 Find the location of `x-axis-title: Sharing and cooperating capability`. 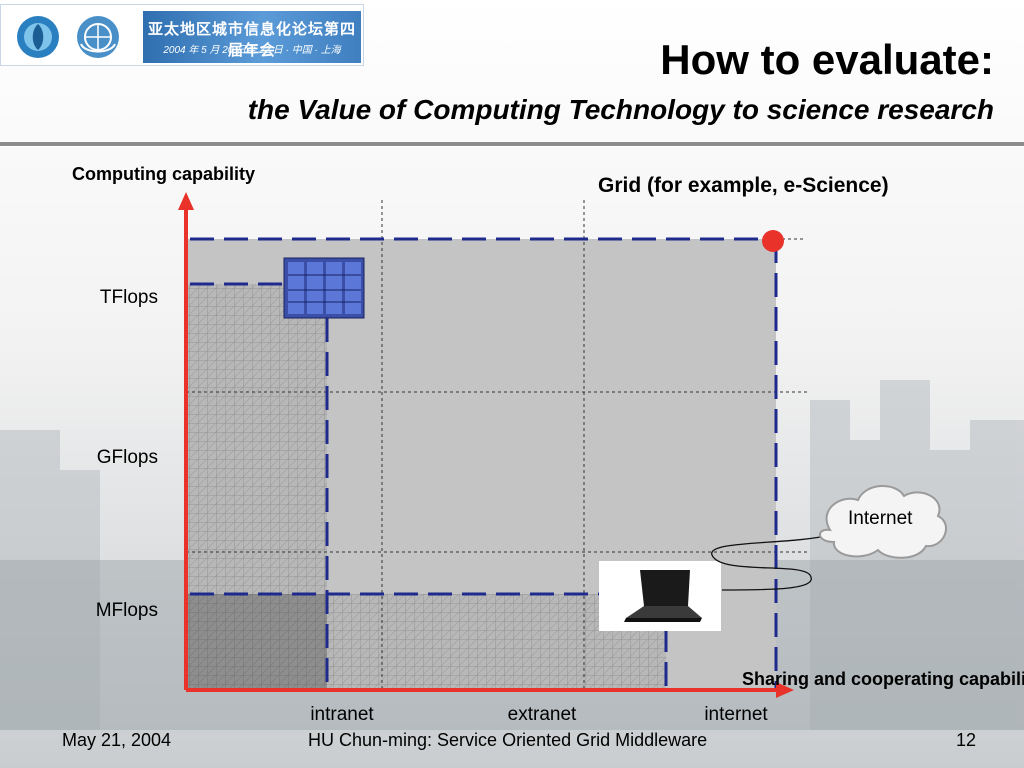

x-axis-title: Sharing and cooperating capability is located at coordinates (883, 679).